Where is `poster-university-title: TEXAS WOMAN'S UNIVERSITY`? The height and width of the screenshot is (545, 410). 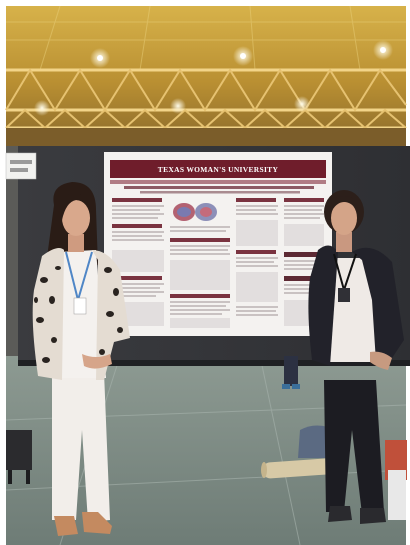
poster-university-title: TEXAS WOMAN'S UNIVERSITY is located at coordinates (218, 169).